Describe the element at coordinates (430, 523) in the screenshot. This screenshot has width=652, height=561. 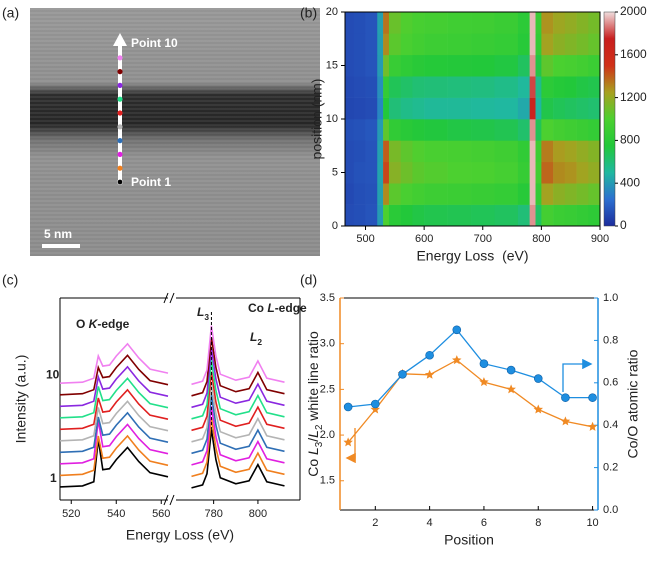
I see `x-tick-label: 4` at that location.